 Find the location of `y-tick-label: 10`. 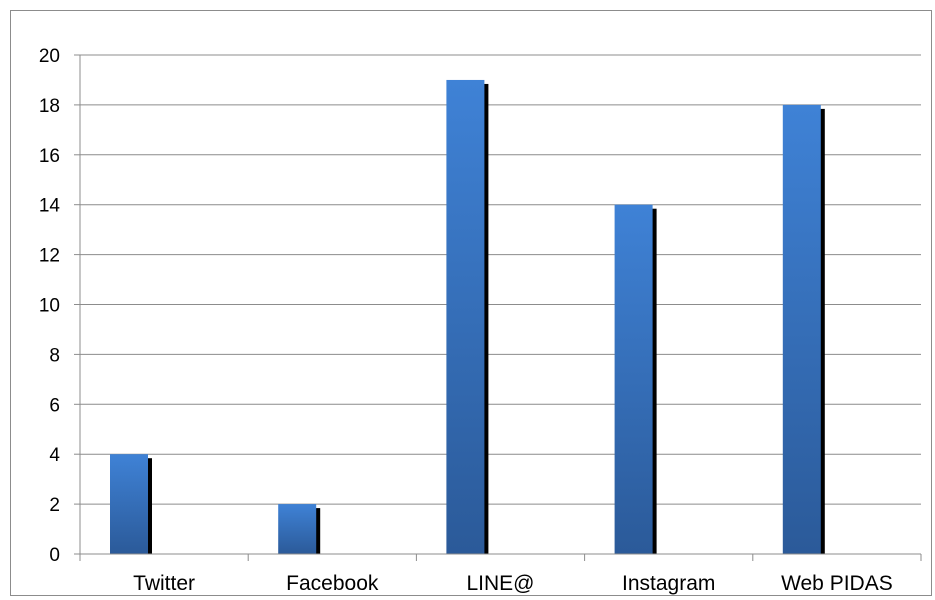

y-tick-label: 10 is located at coordinates (49, 306).